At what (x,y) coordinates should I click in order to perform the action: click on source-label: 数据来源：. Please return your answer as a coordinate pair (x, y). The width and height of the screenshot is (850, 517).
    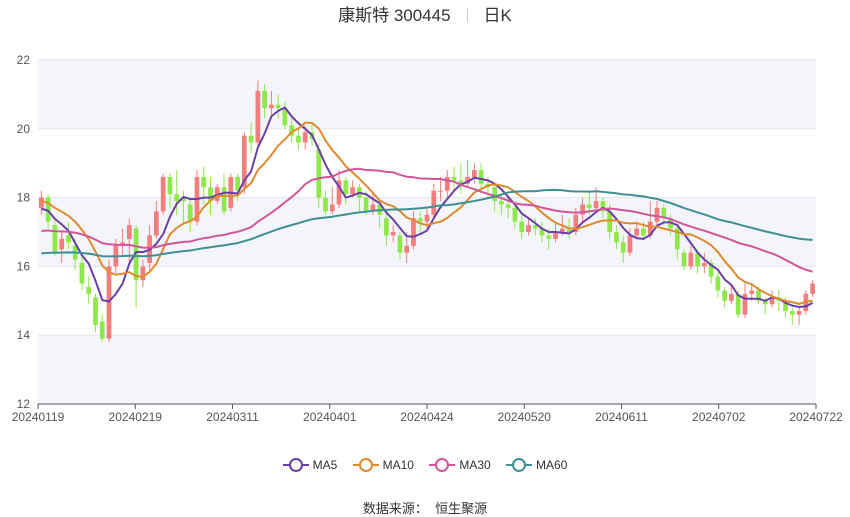
    Looking at the image, I should click on (395, 508).